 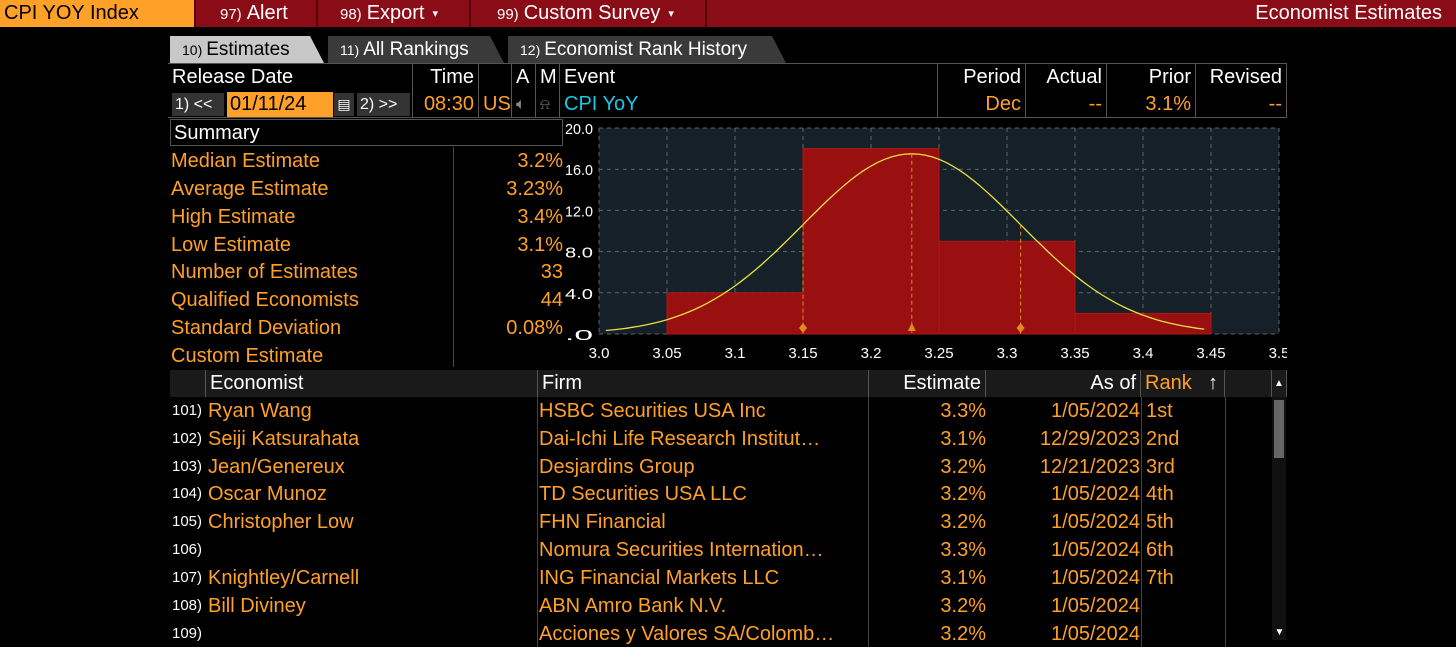 I want to click on custom-survey-button: 99) Custom Survey ▾, so click(x=588, y=13).